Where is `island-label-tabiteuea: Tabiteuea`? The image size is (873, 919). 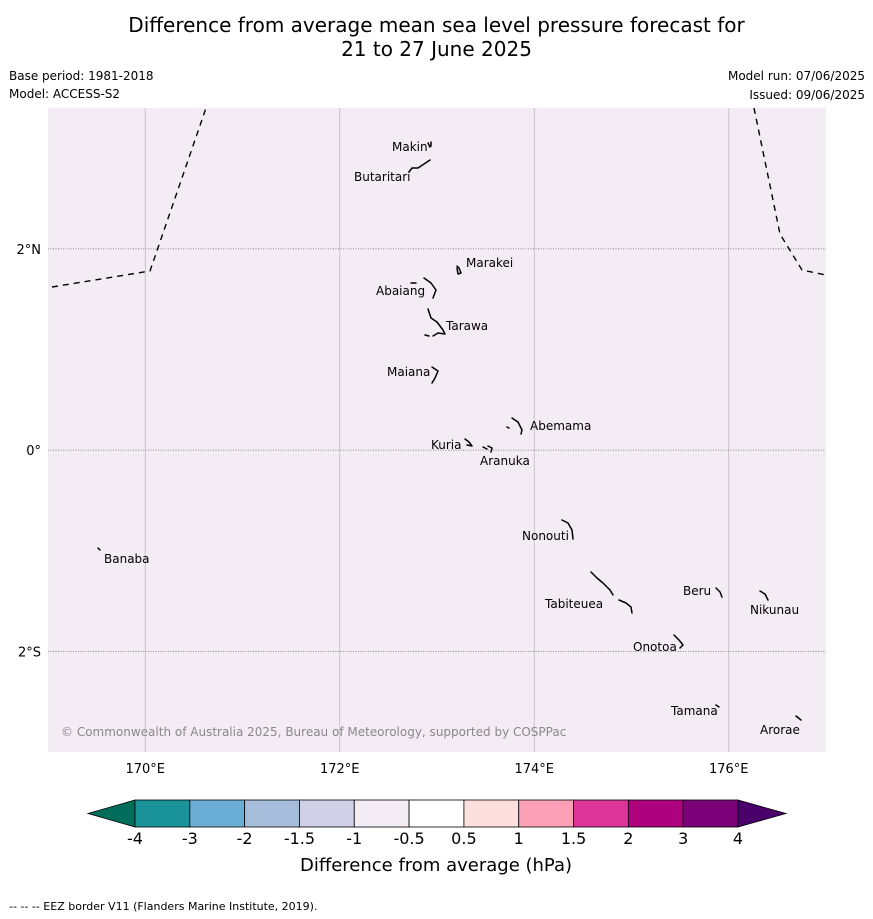
island-label-tabiteuea: Tabiteuea is located at coordinates (573, 604).